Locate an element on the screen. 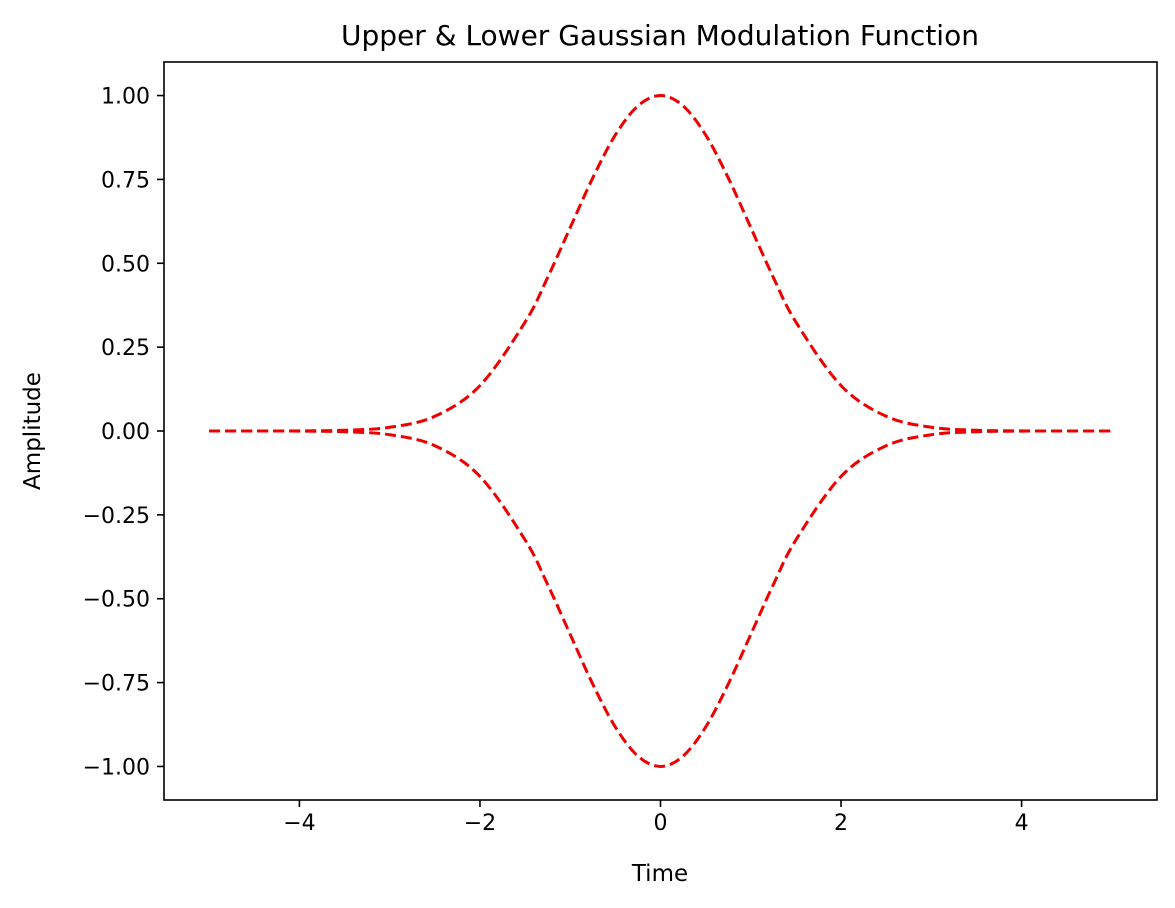  y-axis-label: Amplitude is located at coordinates (33, 431).